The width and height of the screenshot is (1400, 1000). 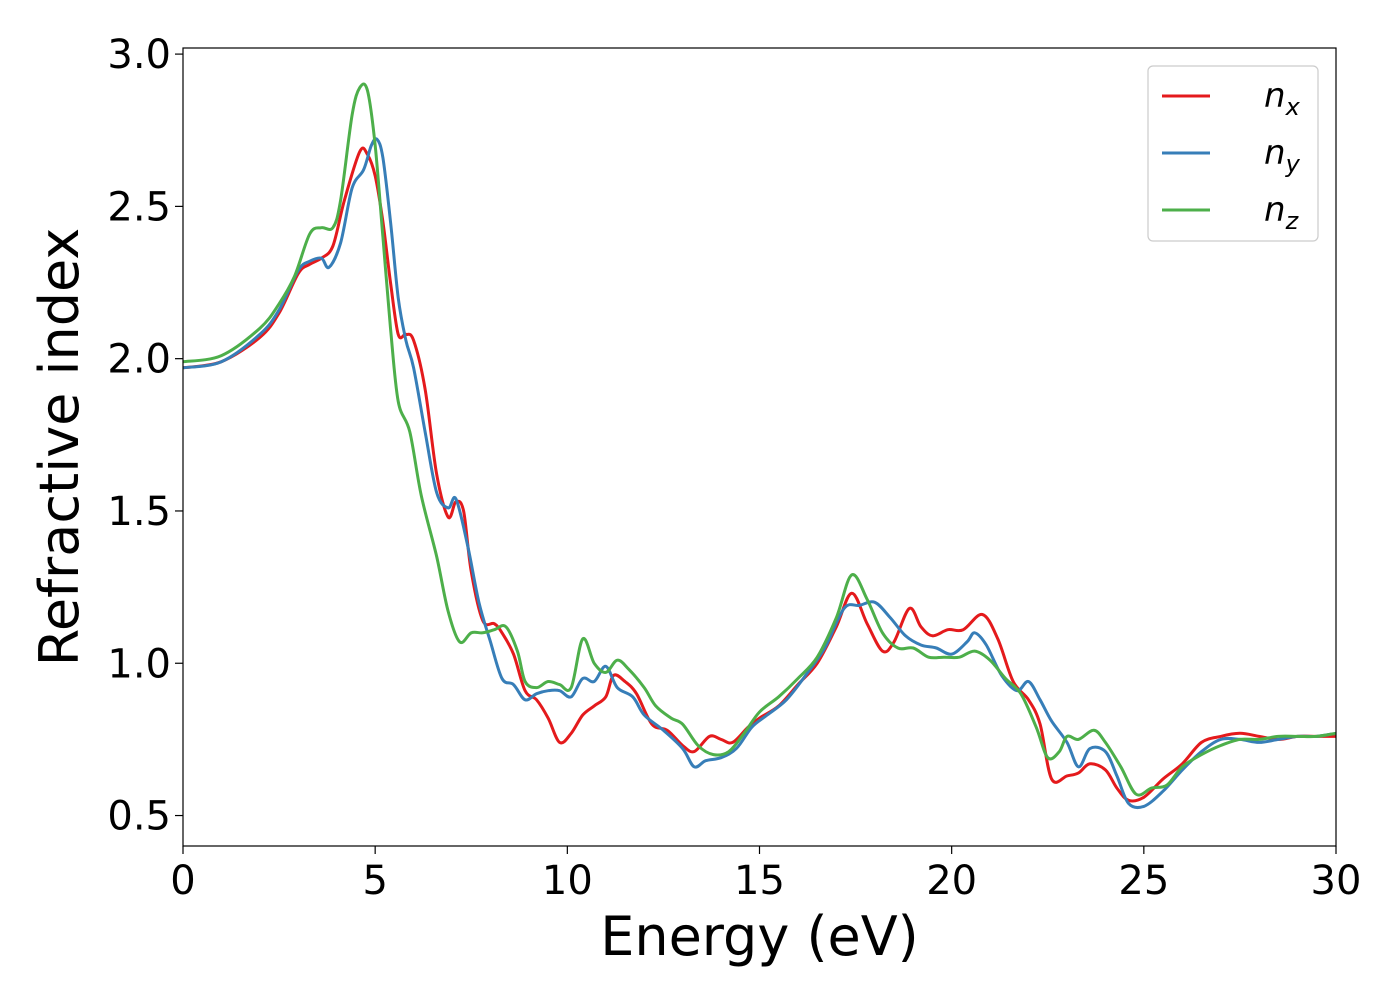 I want to click on x-axis-label: Energy (eV), so click(x=759, y=936).